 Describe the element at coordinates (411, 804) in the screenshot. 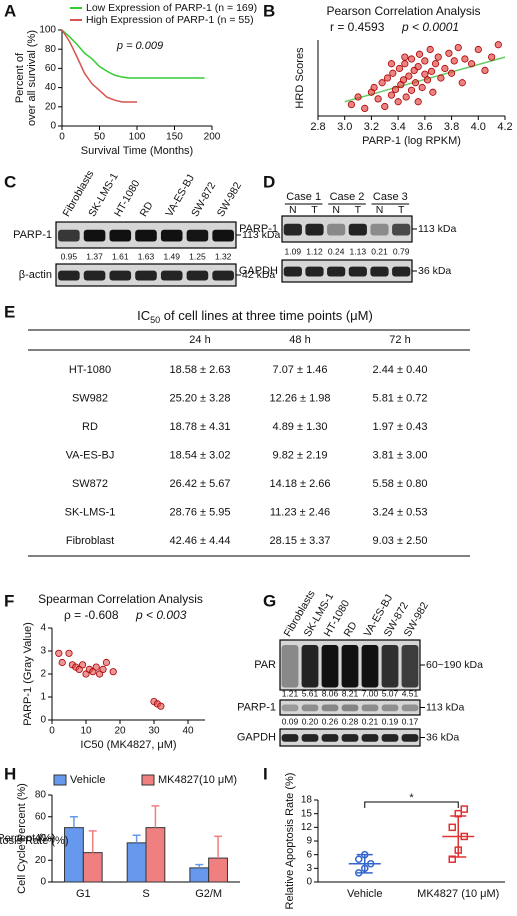

I see `significance-bracket` at that location.